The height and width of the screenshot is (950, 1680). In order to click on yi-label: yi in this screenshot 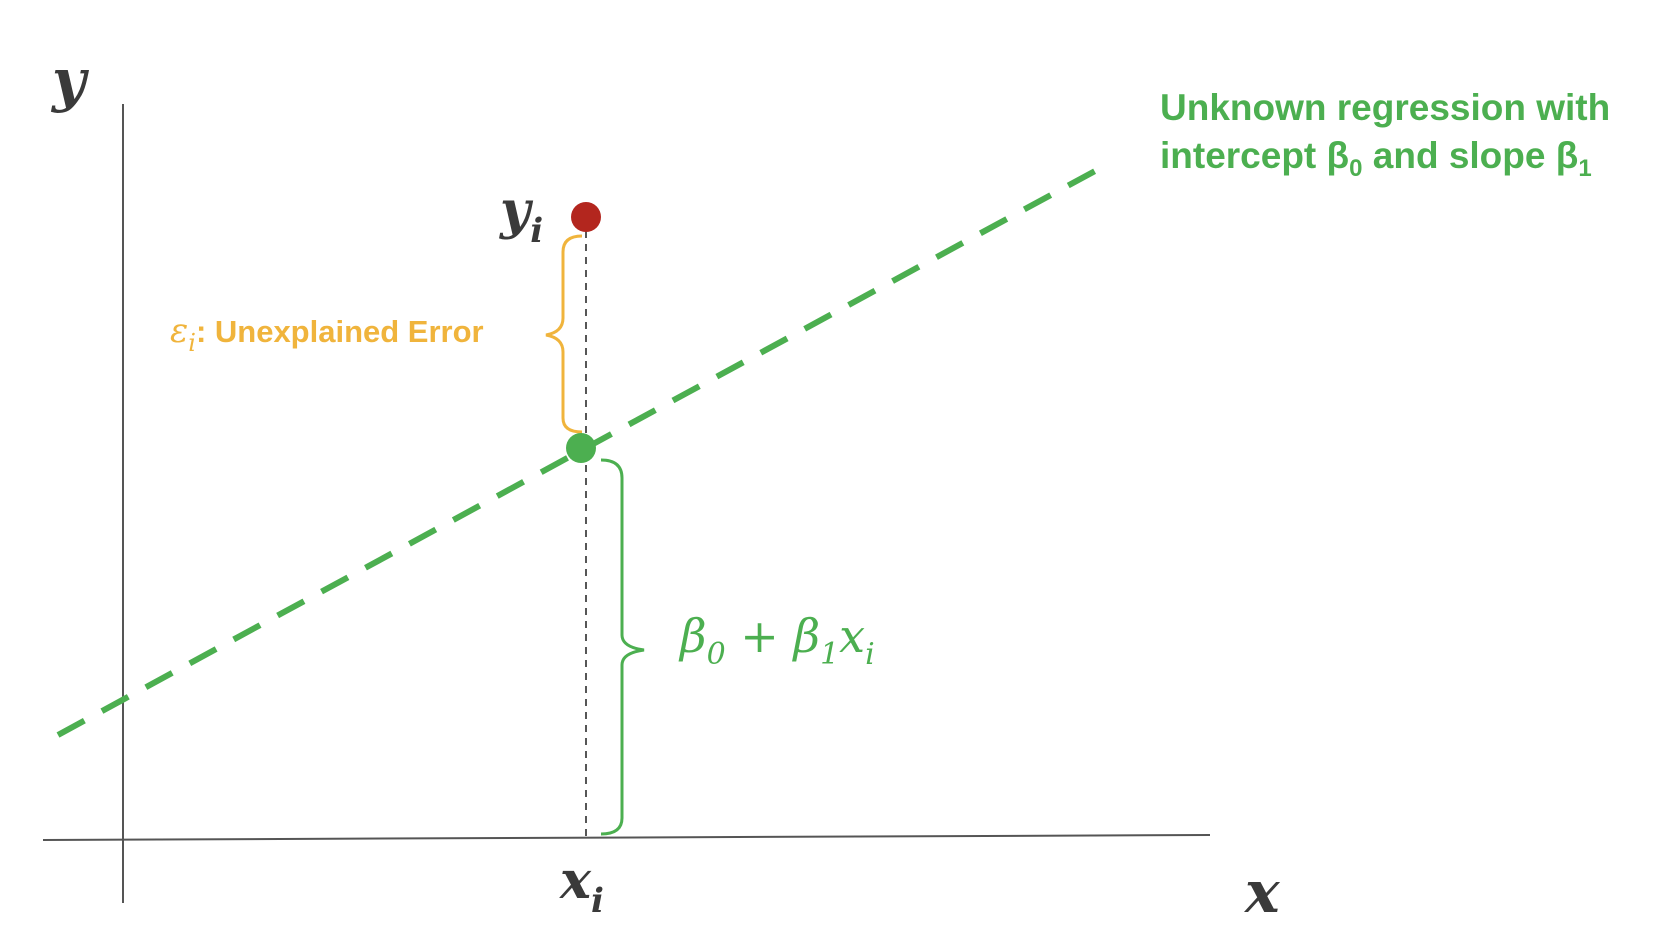, I will do `click(521, 215)`.